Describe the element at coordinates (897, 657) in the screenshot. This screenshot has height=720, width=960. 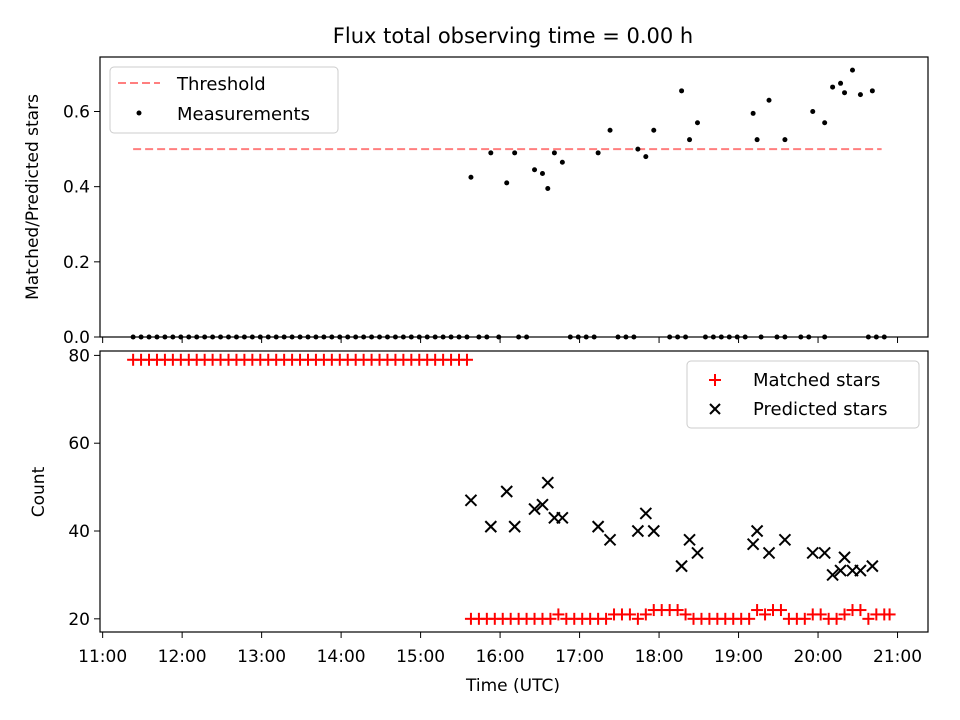
I see `xtick-label: 21:00` at that location.